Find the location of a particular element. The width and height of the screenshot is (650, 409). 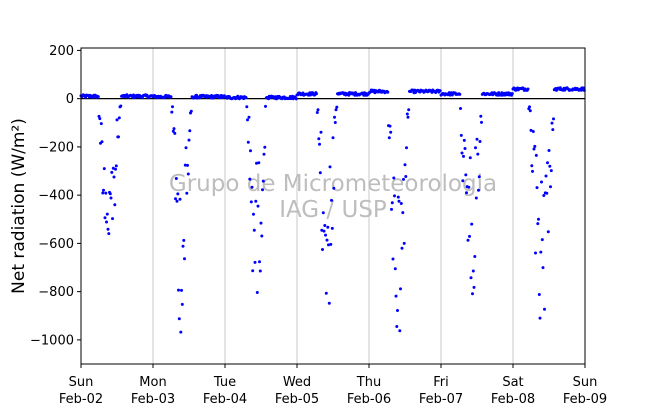

watermark: Grupo de Micrometeorologia IAG / USP is located at coordinates (333, 197).